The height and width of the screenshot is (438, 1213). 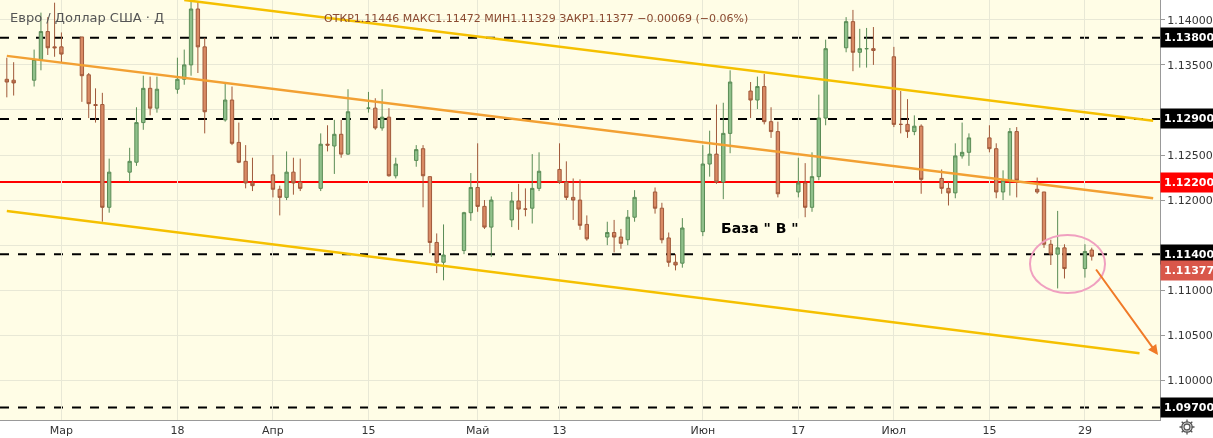 What do you see at coordinates (1188, 182) in the screenshot?
I see `ref-line-label: 1.12200` at bounding box center [1188, 182].